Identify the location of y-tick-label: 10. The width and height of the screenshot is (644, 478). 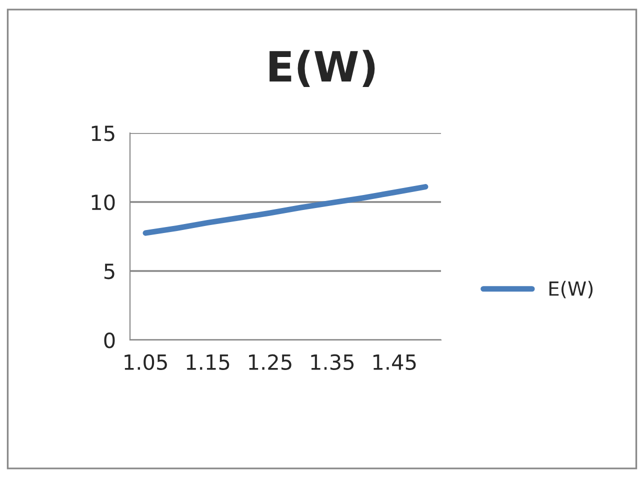
(103, 202).